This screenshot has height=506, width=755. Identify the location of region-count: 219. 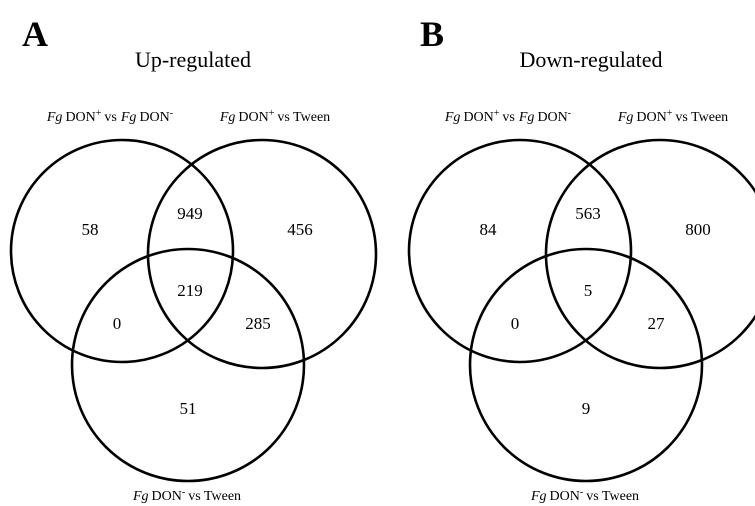
(190, 290).